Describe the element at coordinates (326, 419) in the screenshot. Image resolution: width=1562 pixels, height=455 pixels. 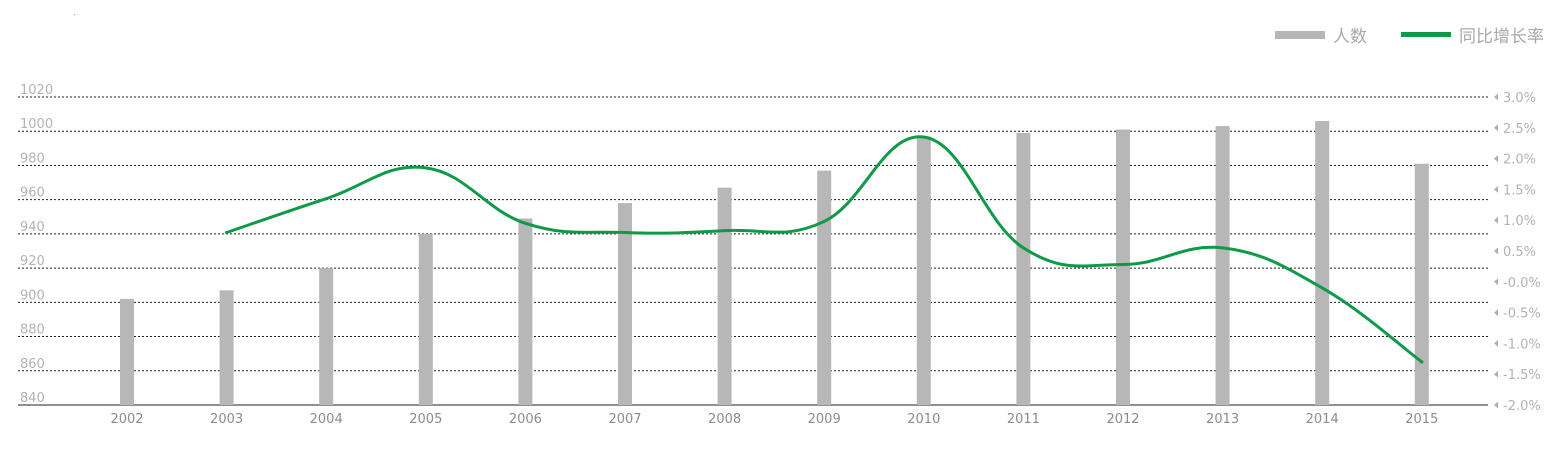
I see `x-tick-label: 2004` at that location.